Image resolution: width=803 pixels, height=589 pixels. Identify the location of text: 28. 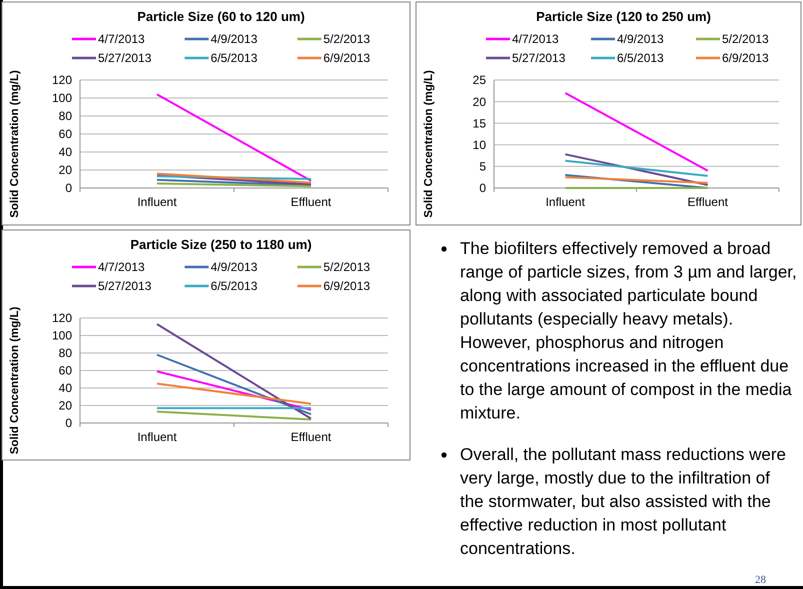
(760, 580).